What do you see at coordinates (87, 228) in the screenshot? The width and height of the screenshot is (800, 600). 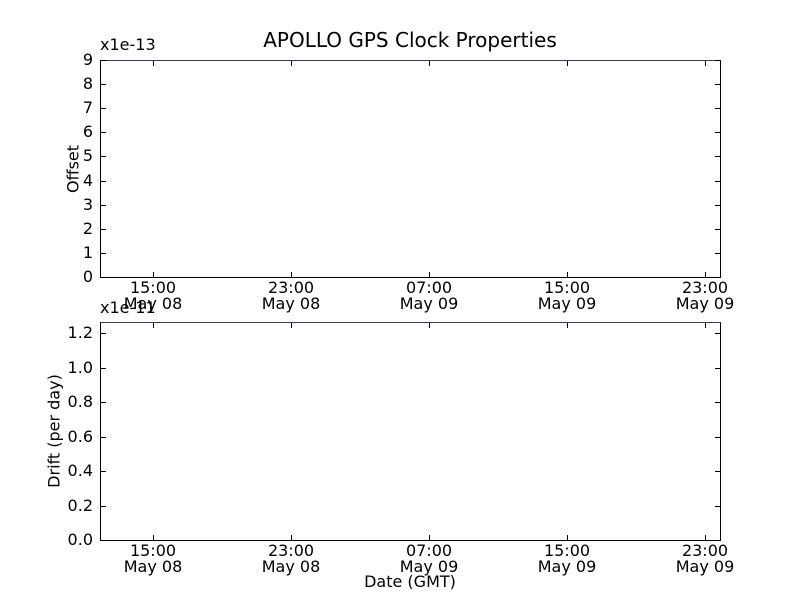 I see `y-tick-label: 2` at bounding box center [87, 228].